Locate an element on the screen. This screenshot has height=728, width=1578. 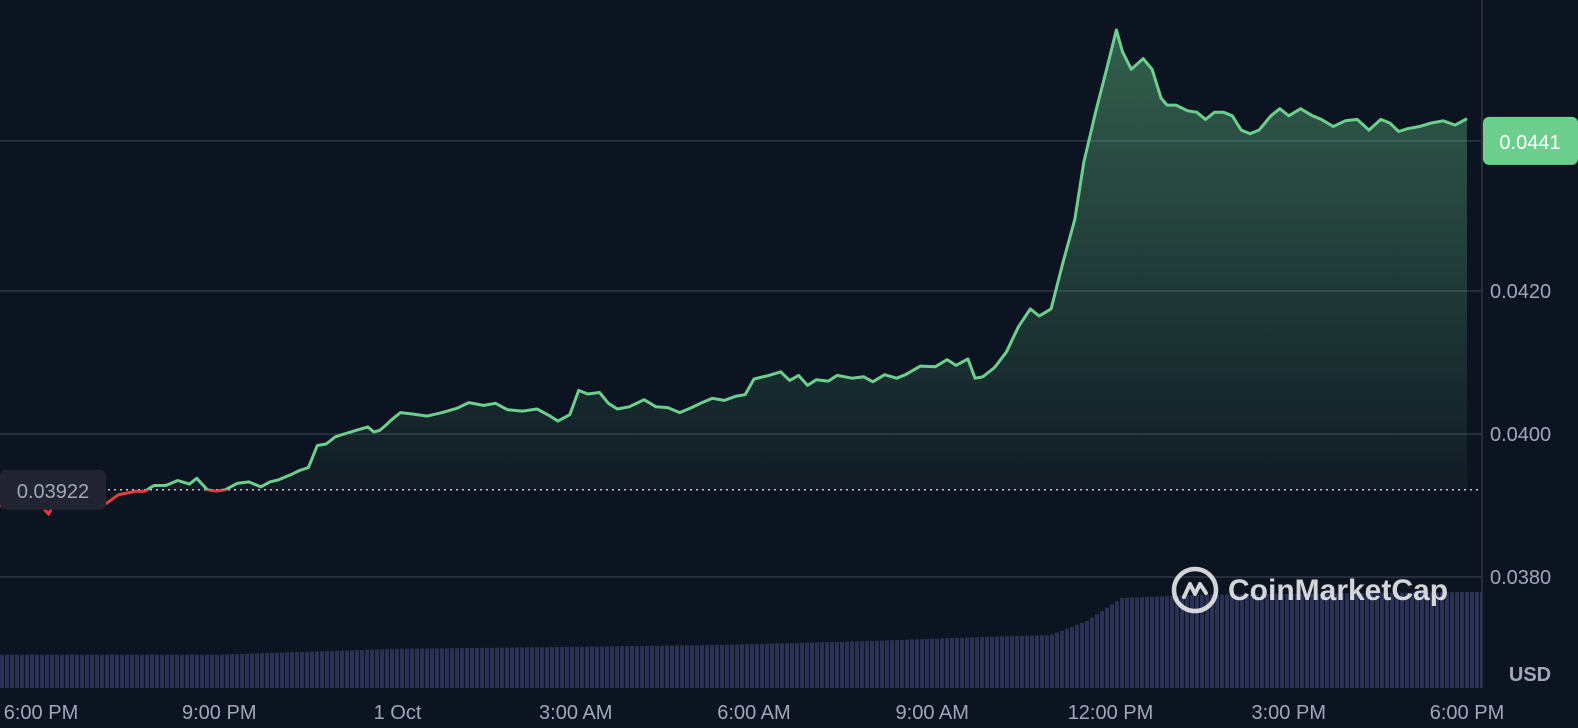
x-tick-label: 6:00 AM is located at coordinates (753, 713).